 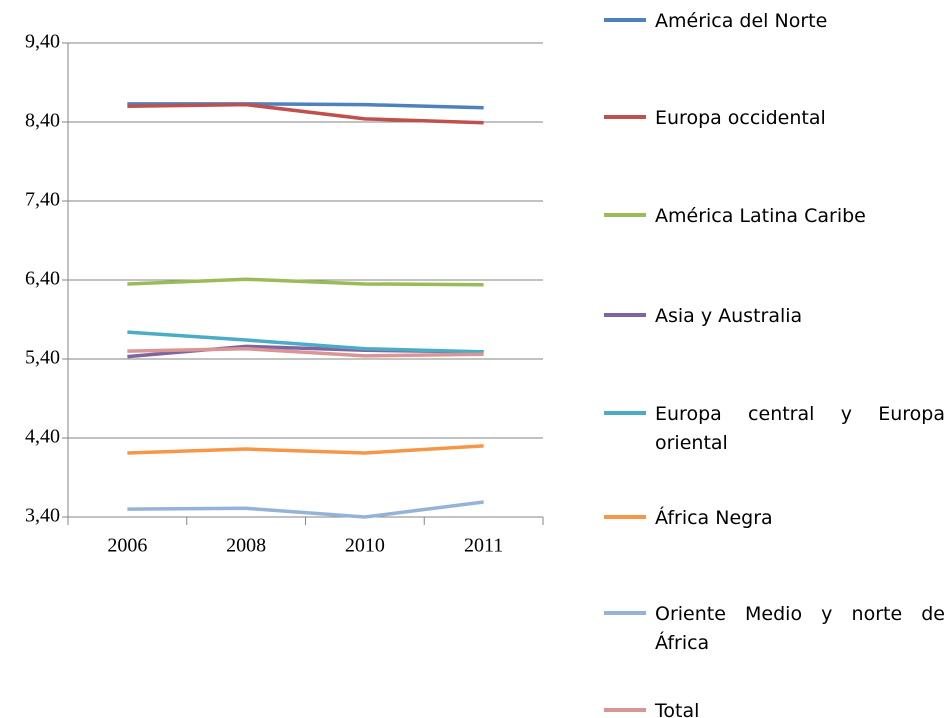 What do you see at coordinates (714, 518) in the screenshot?
I see `legend-label: África Negra` at bounding box center [714, 518].